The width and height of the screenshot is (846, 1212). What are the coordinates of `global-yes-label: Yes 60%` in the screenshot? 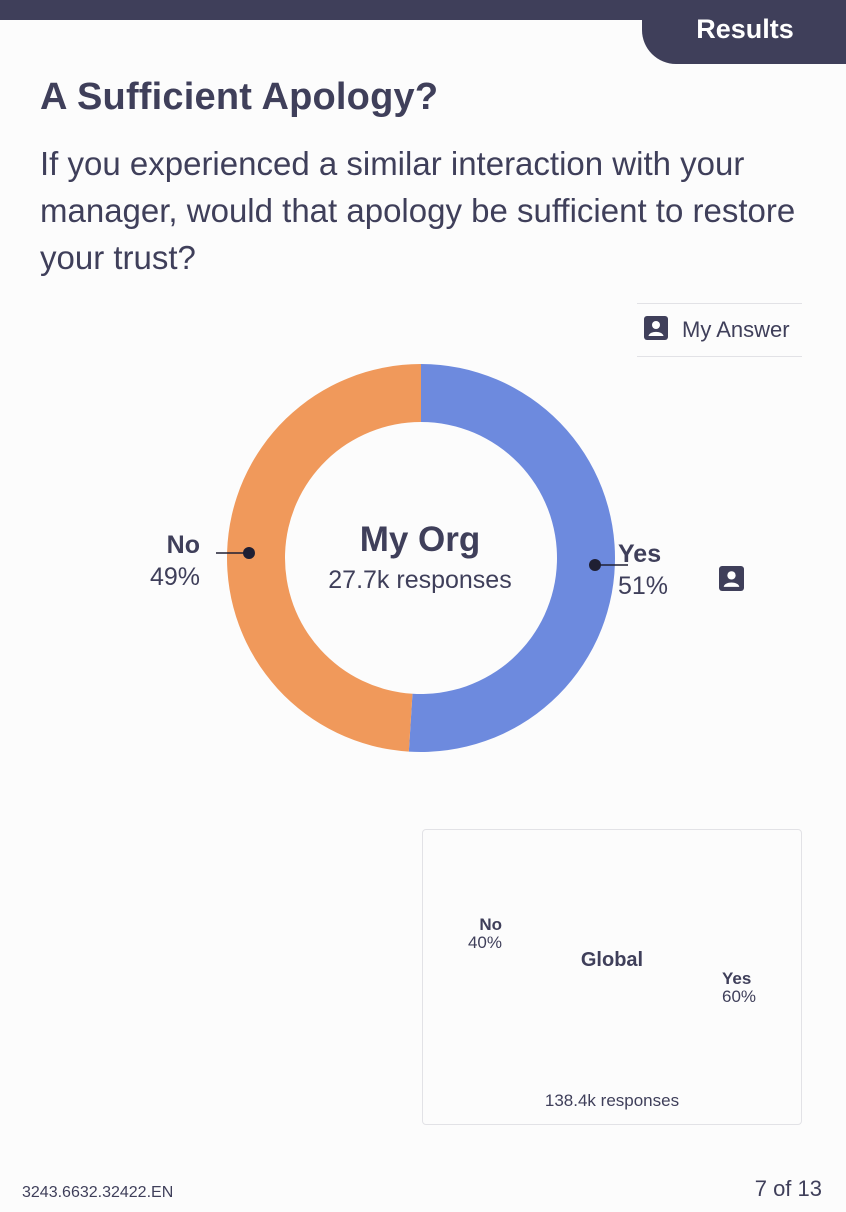 It's located at (739, 988).